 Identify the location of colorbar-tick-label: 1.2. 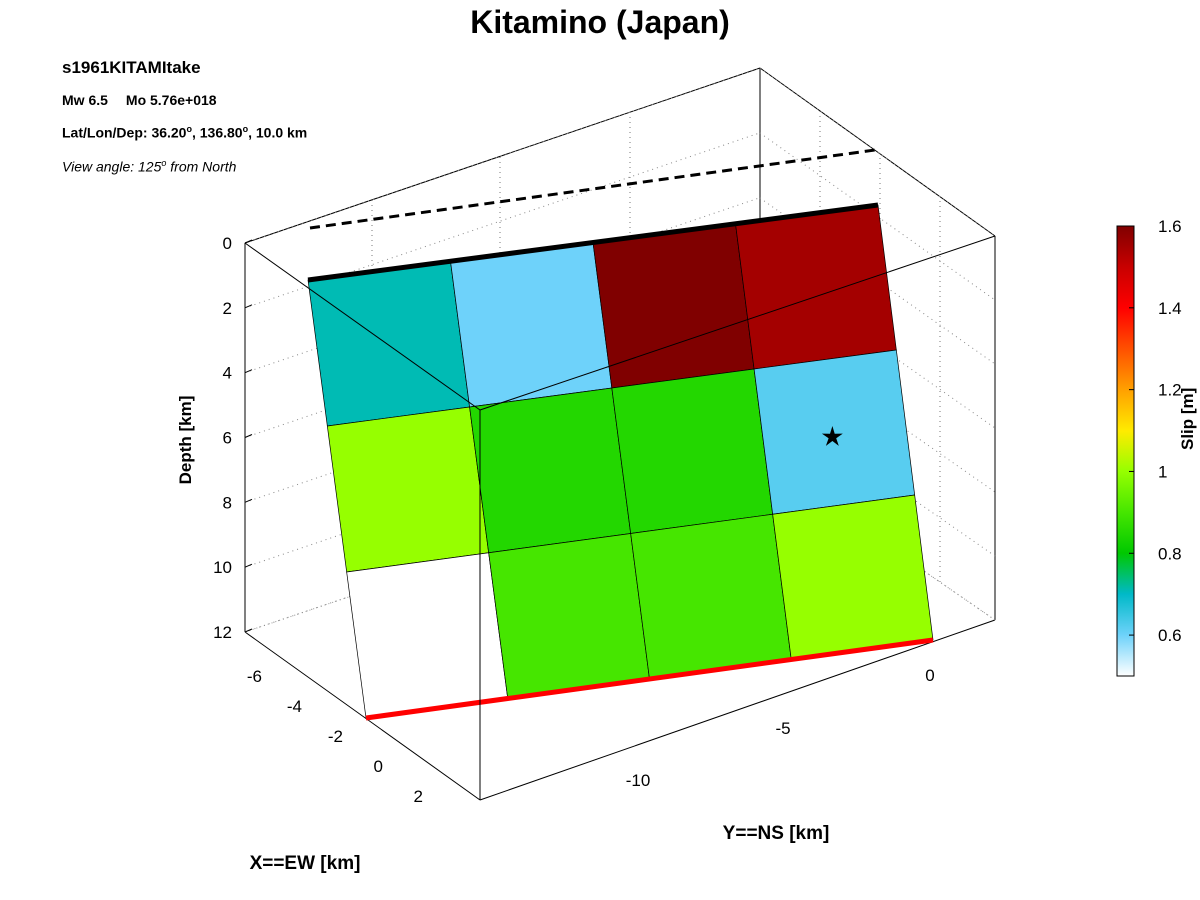
(1170, 390).